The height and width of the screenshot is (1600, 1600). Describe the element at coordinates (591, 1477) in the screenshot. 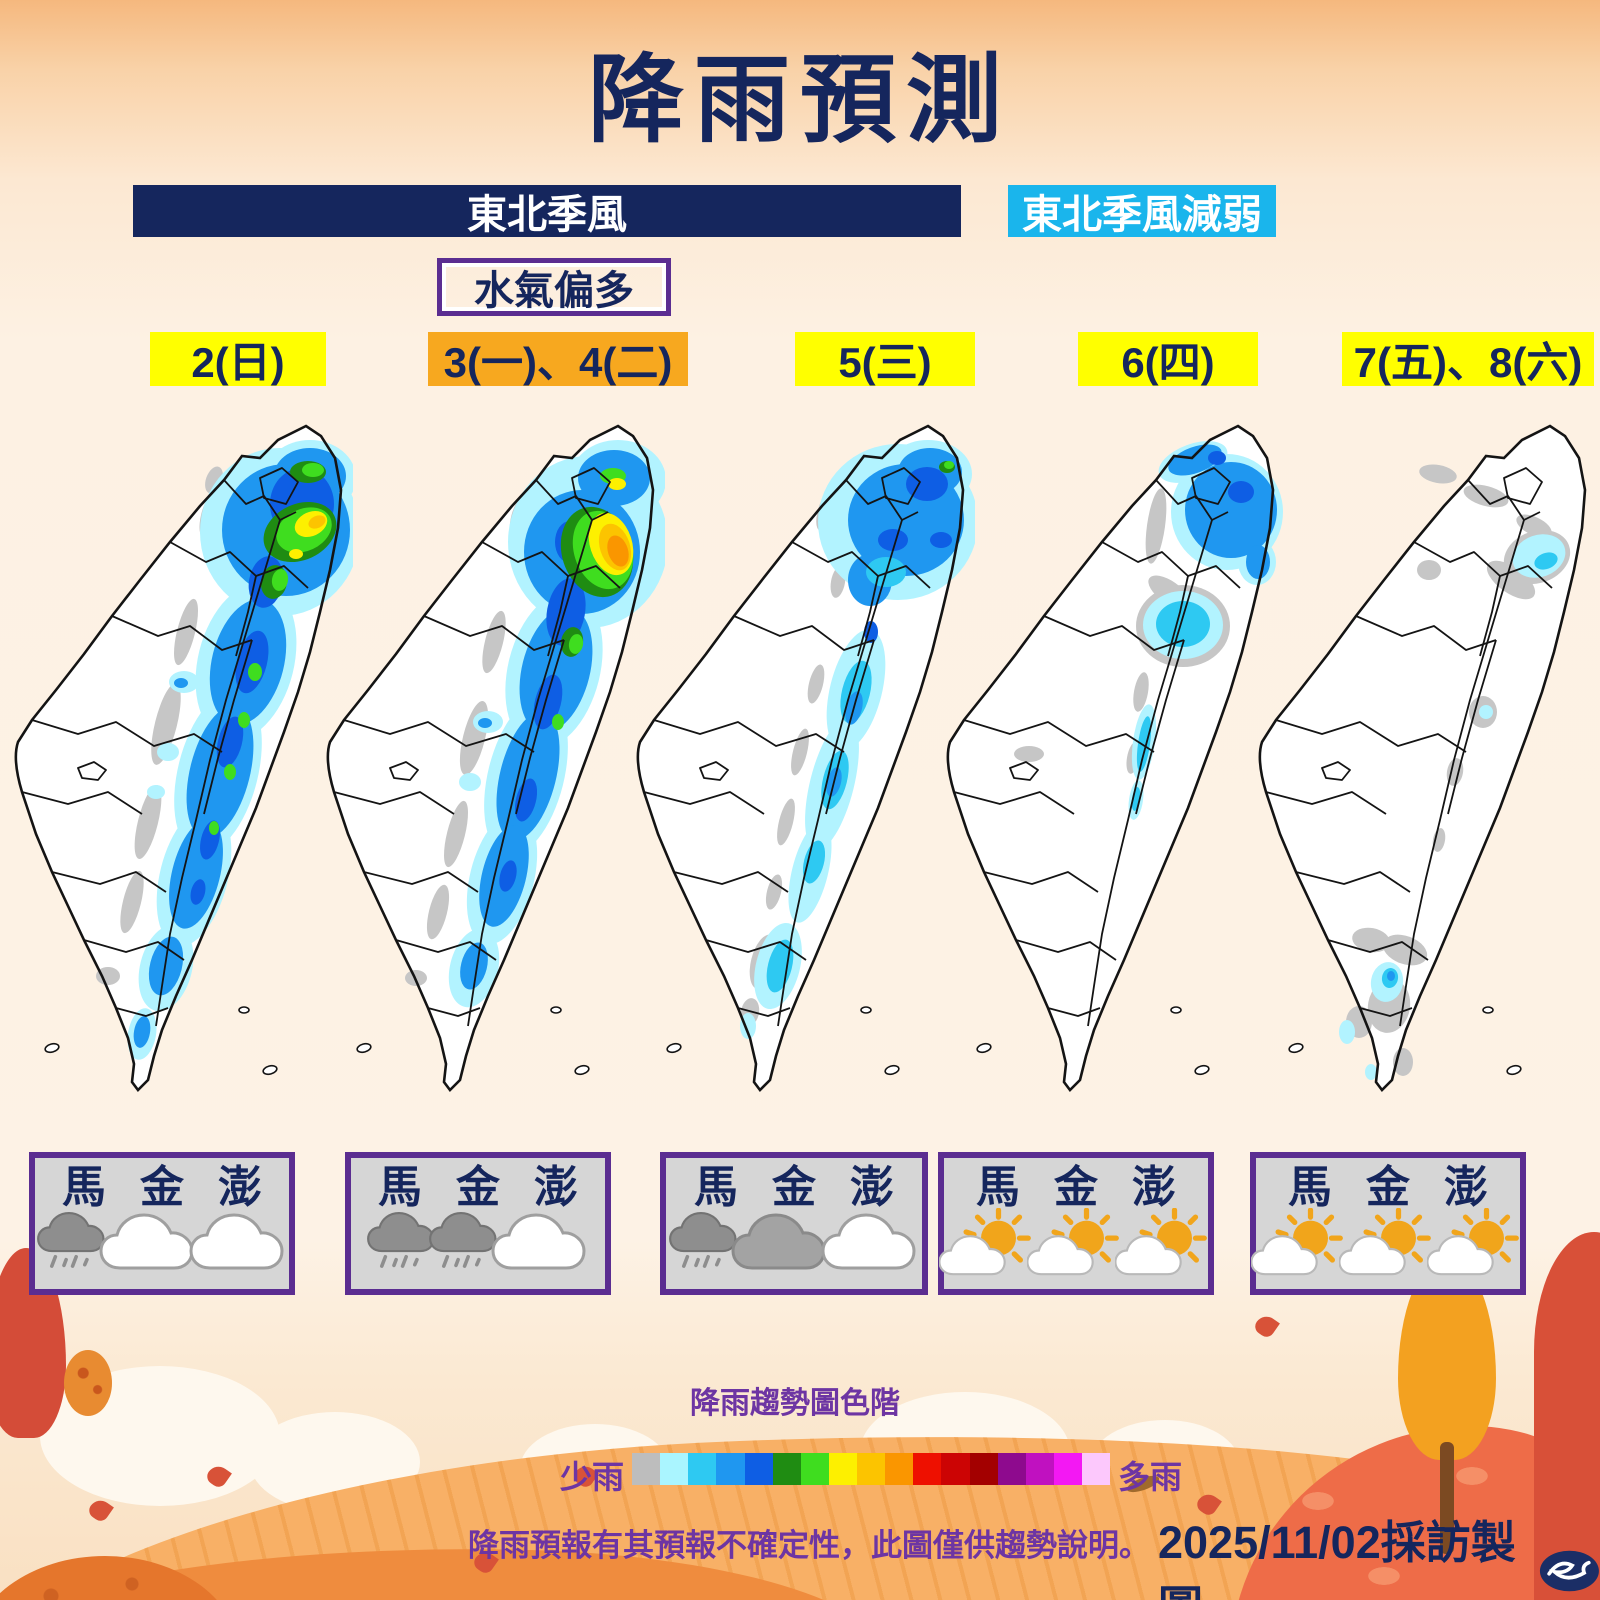

I see `legend-low-label: 少雨` at that location.